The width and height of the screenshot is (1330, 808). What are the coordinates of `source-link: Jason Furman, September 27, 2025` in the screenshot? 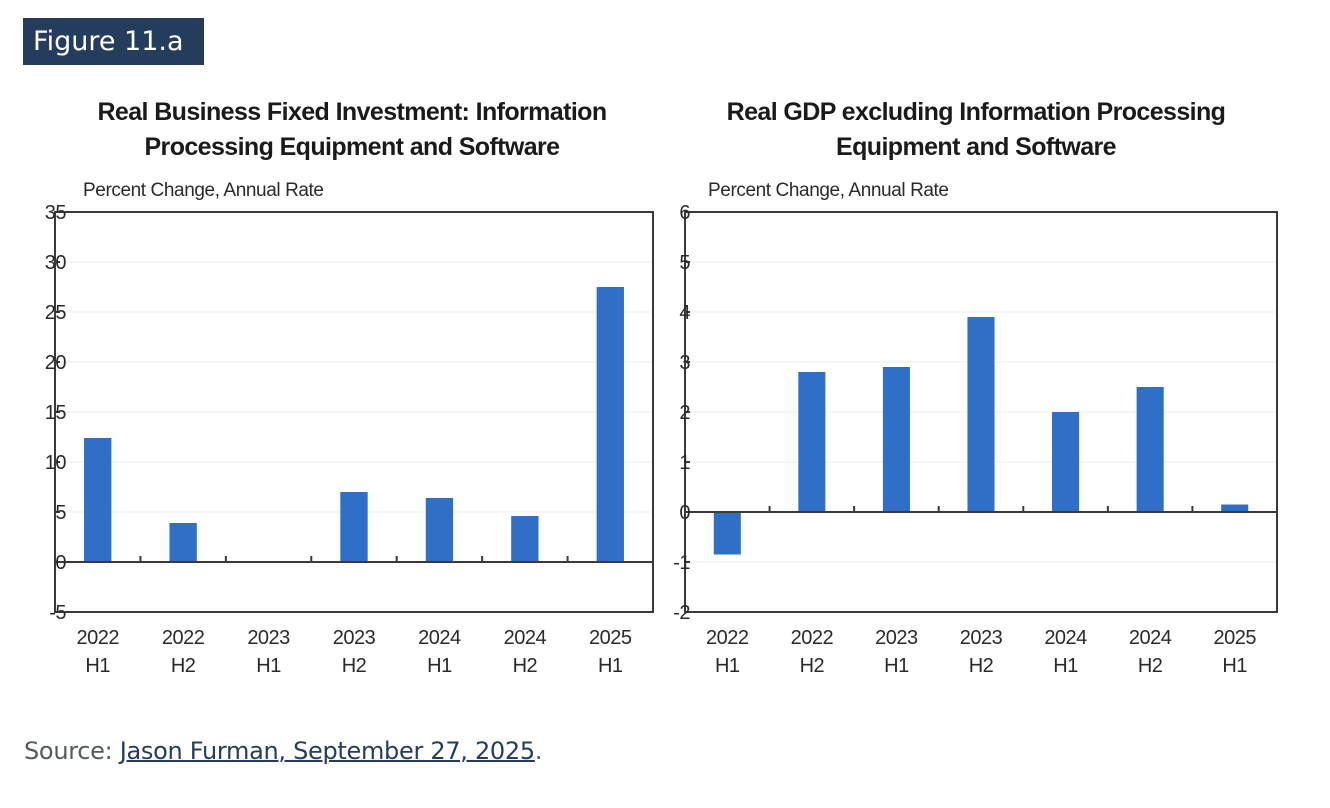 It's located at (327, 751).